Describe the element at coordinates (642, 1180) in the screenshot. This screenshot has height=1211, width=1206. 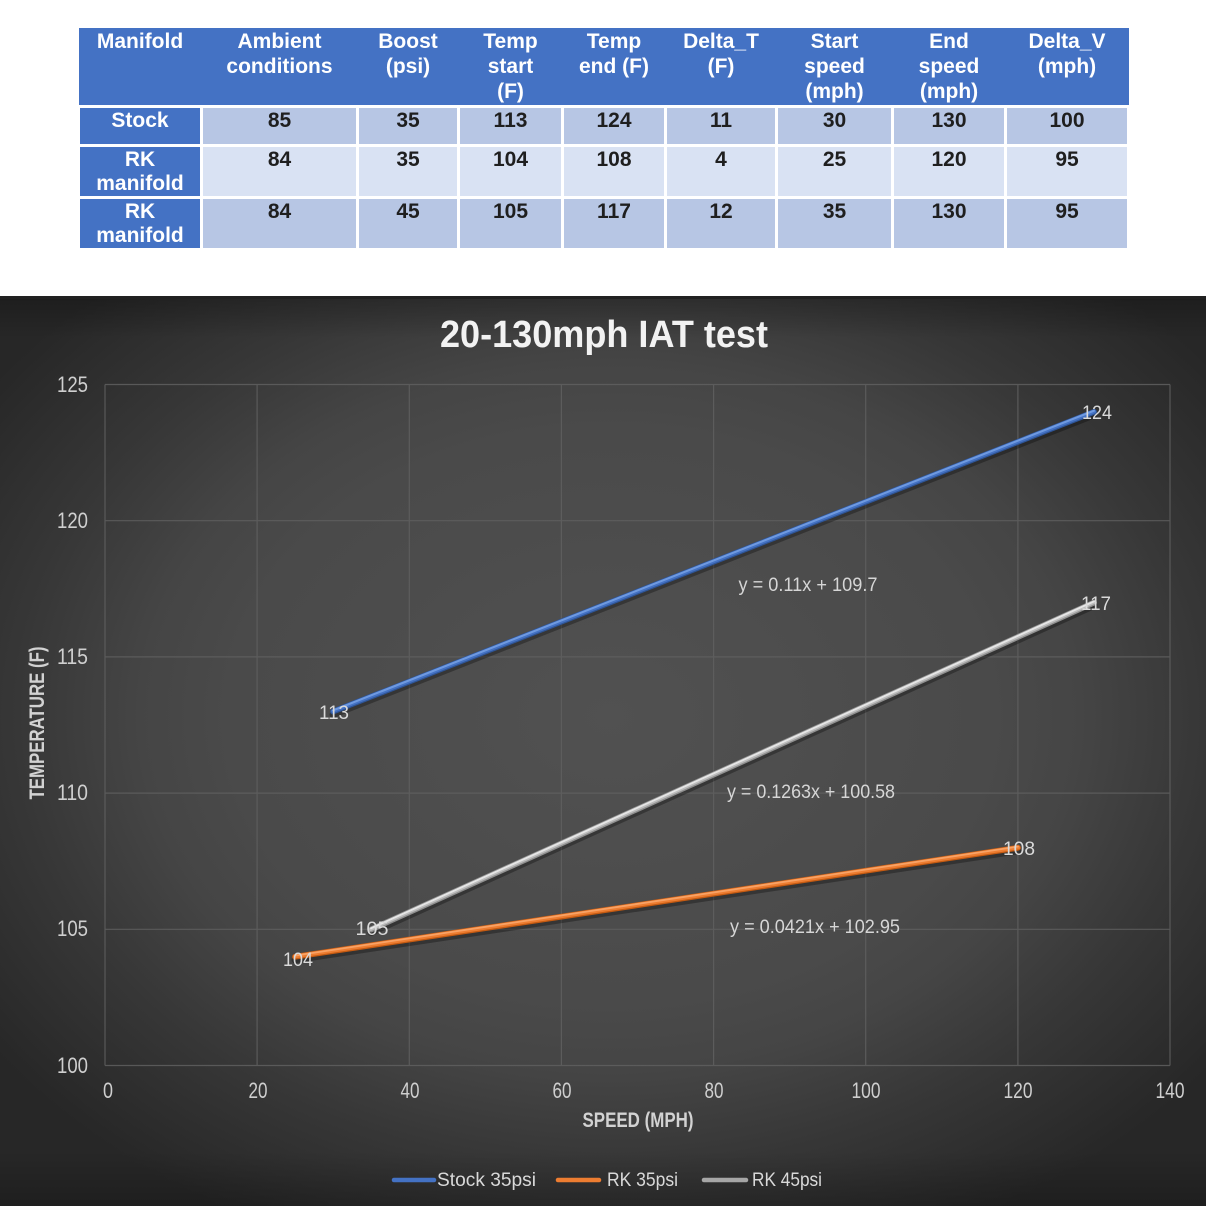
I see `svg-text: RK 35psi` at that location.